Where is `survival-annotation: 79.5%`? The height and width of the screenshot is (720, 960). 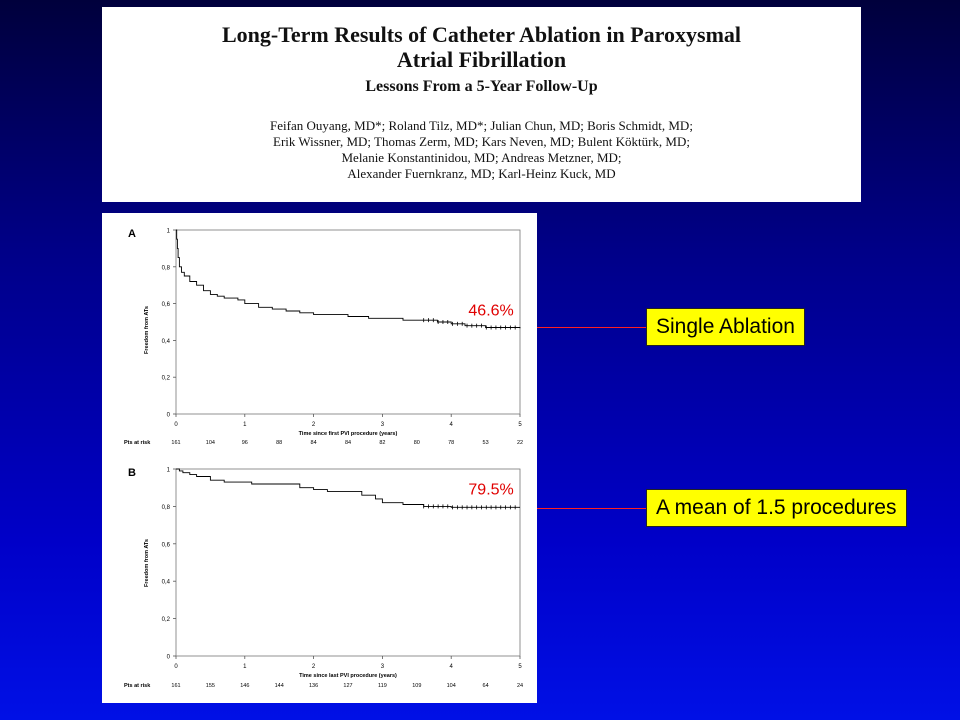 survival-annotation: 79.5% is located at coordinates (490, 489).